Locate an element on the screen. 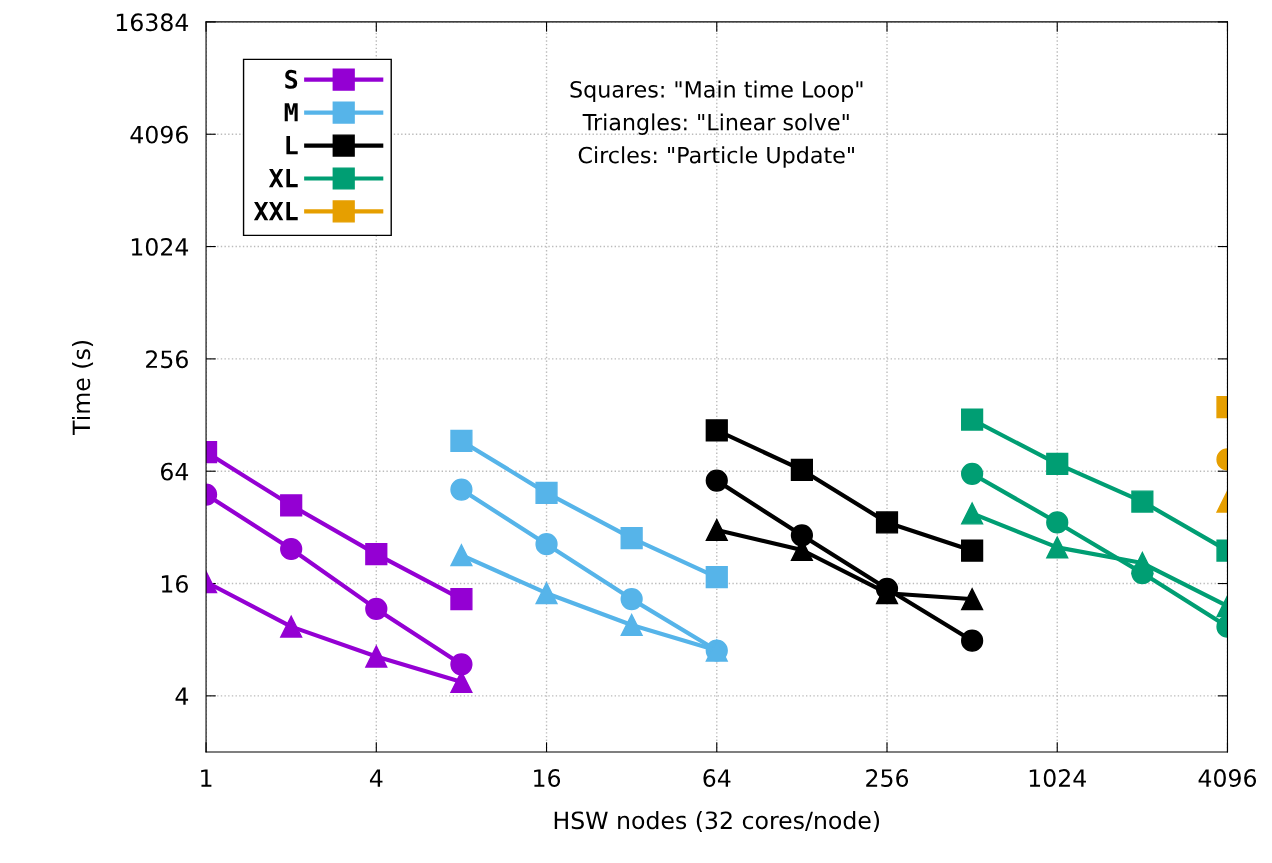 The height and width of the screenshot is (863, 1272). y-tick-label: 4096 is located at coordinates (159, 134).